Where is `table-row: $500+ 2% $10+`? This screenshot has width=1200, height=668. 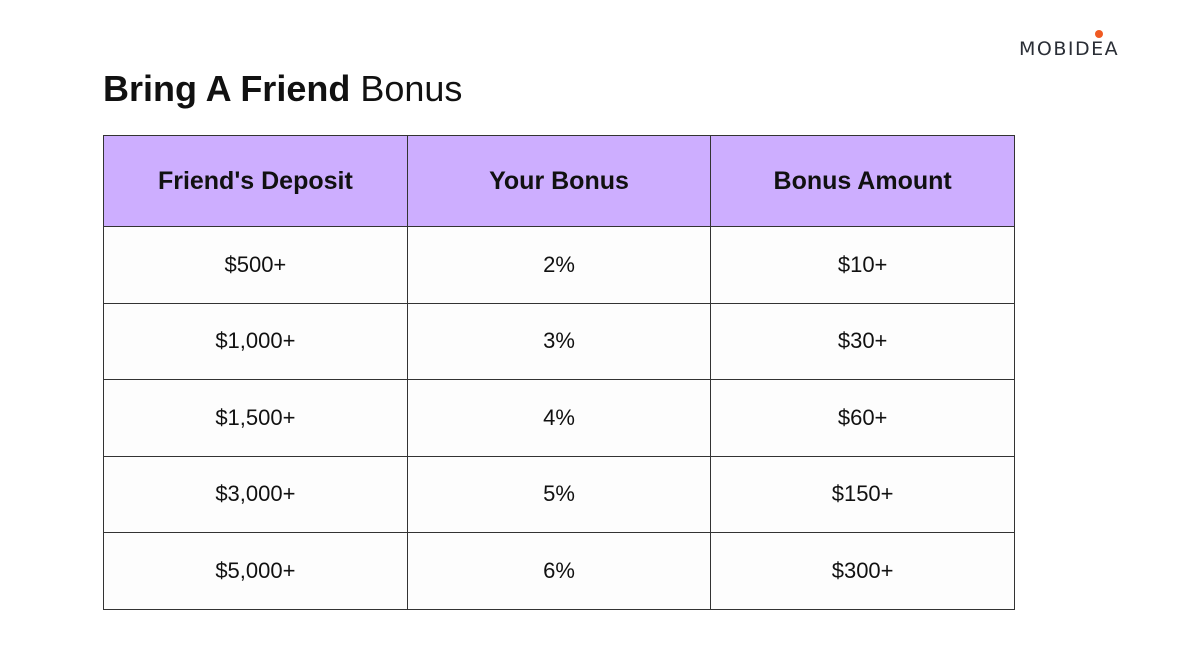 table-row: $500+ 2% $10+ is located at coordinates (559, 265).